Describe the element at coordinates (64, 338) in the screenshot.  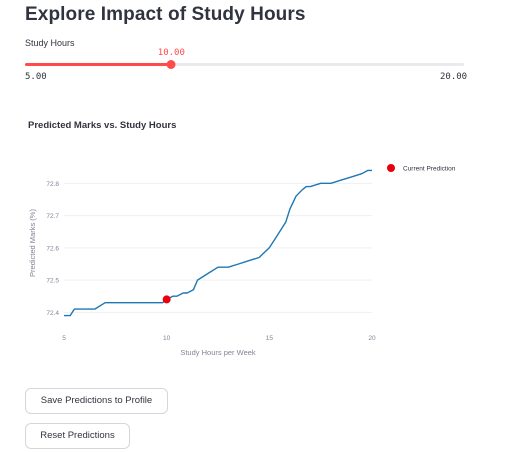
I see `x-tick-label: 5` at that location.